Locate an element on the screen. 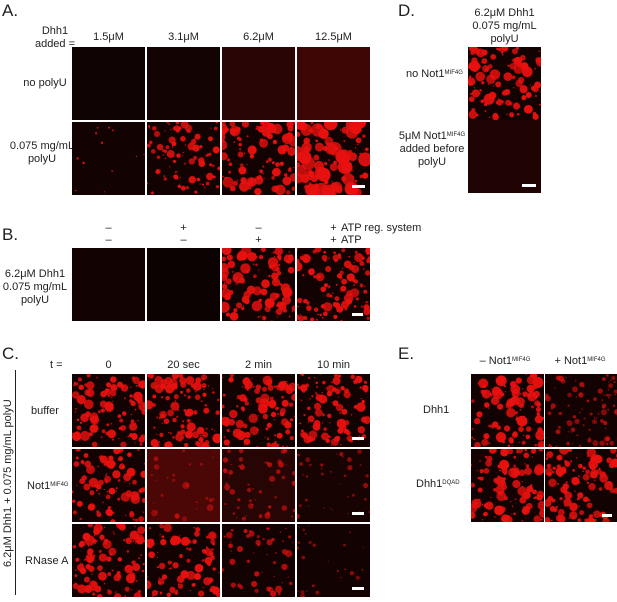 This screenshot has width=617, height=602. panel-d-header-line1: 6.2μM Dhh1 is located at coordinates (504, 13).